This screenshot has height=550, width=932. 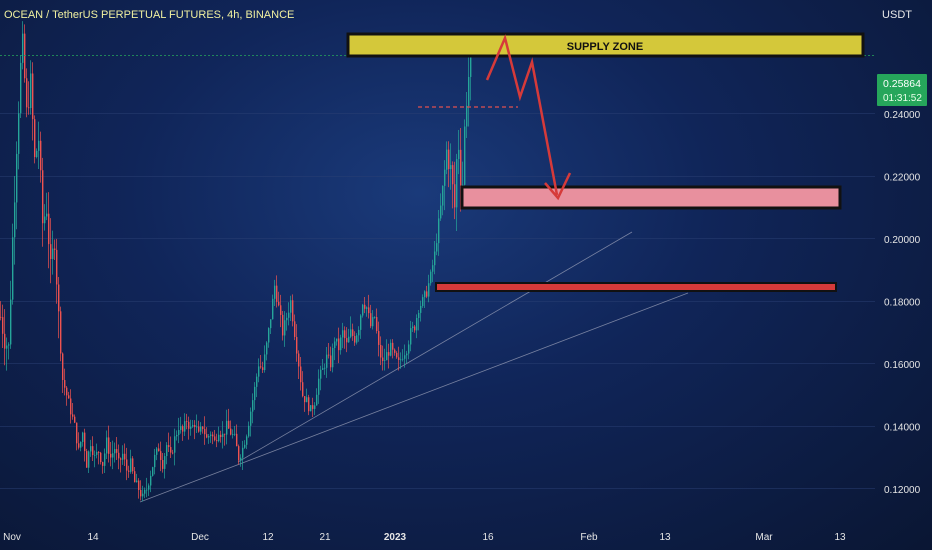 I want to click on support-level-bar, so click(x=636, y=287).